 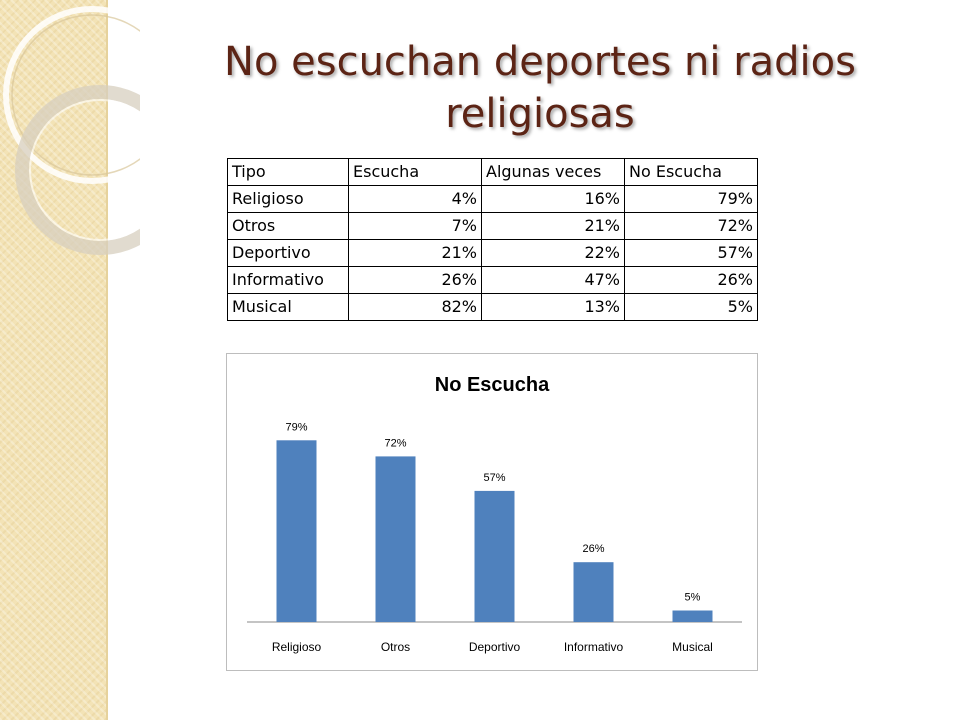 I want to click on table-cell: 79%, so click(x=691, y=199).